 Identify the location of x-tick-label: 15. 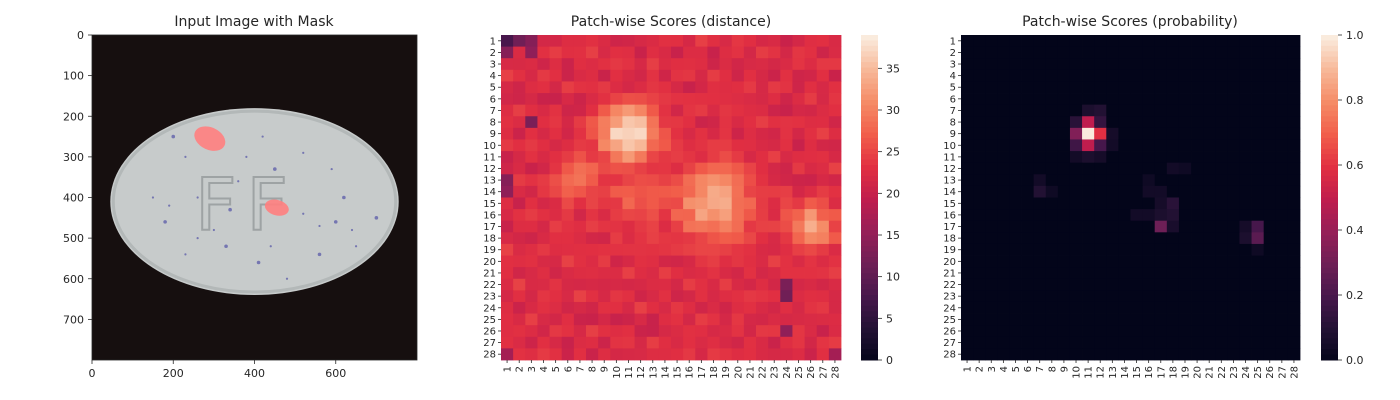
(678, 372).